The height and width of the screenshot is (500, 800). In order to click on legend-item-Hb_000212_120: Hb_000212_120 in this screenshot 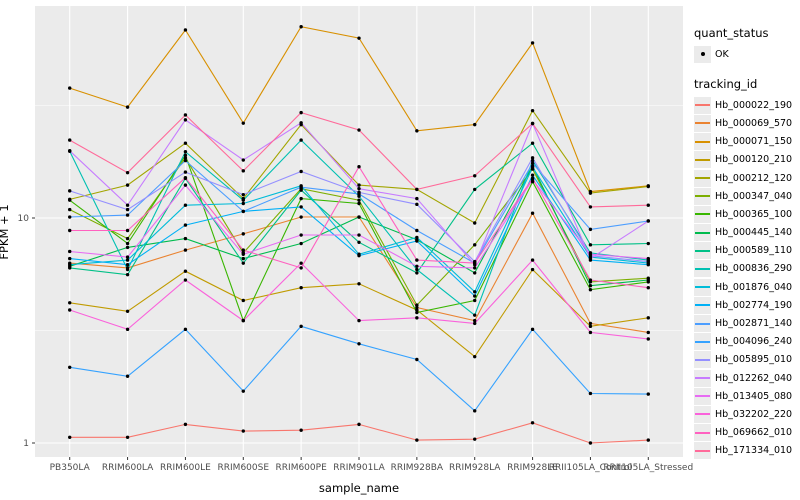, I will do `click(747, 178)`.